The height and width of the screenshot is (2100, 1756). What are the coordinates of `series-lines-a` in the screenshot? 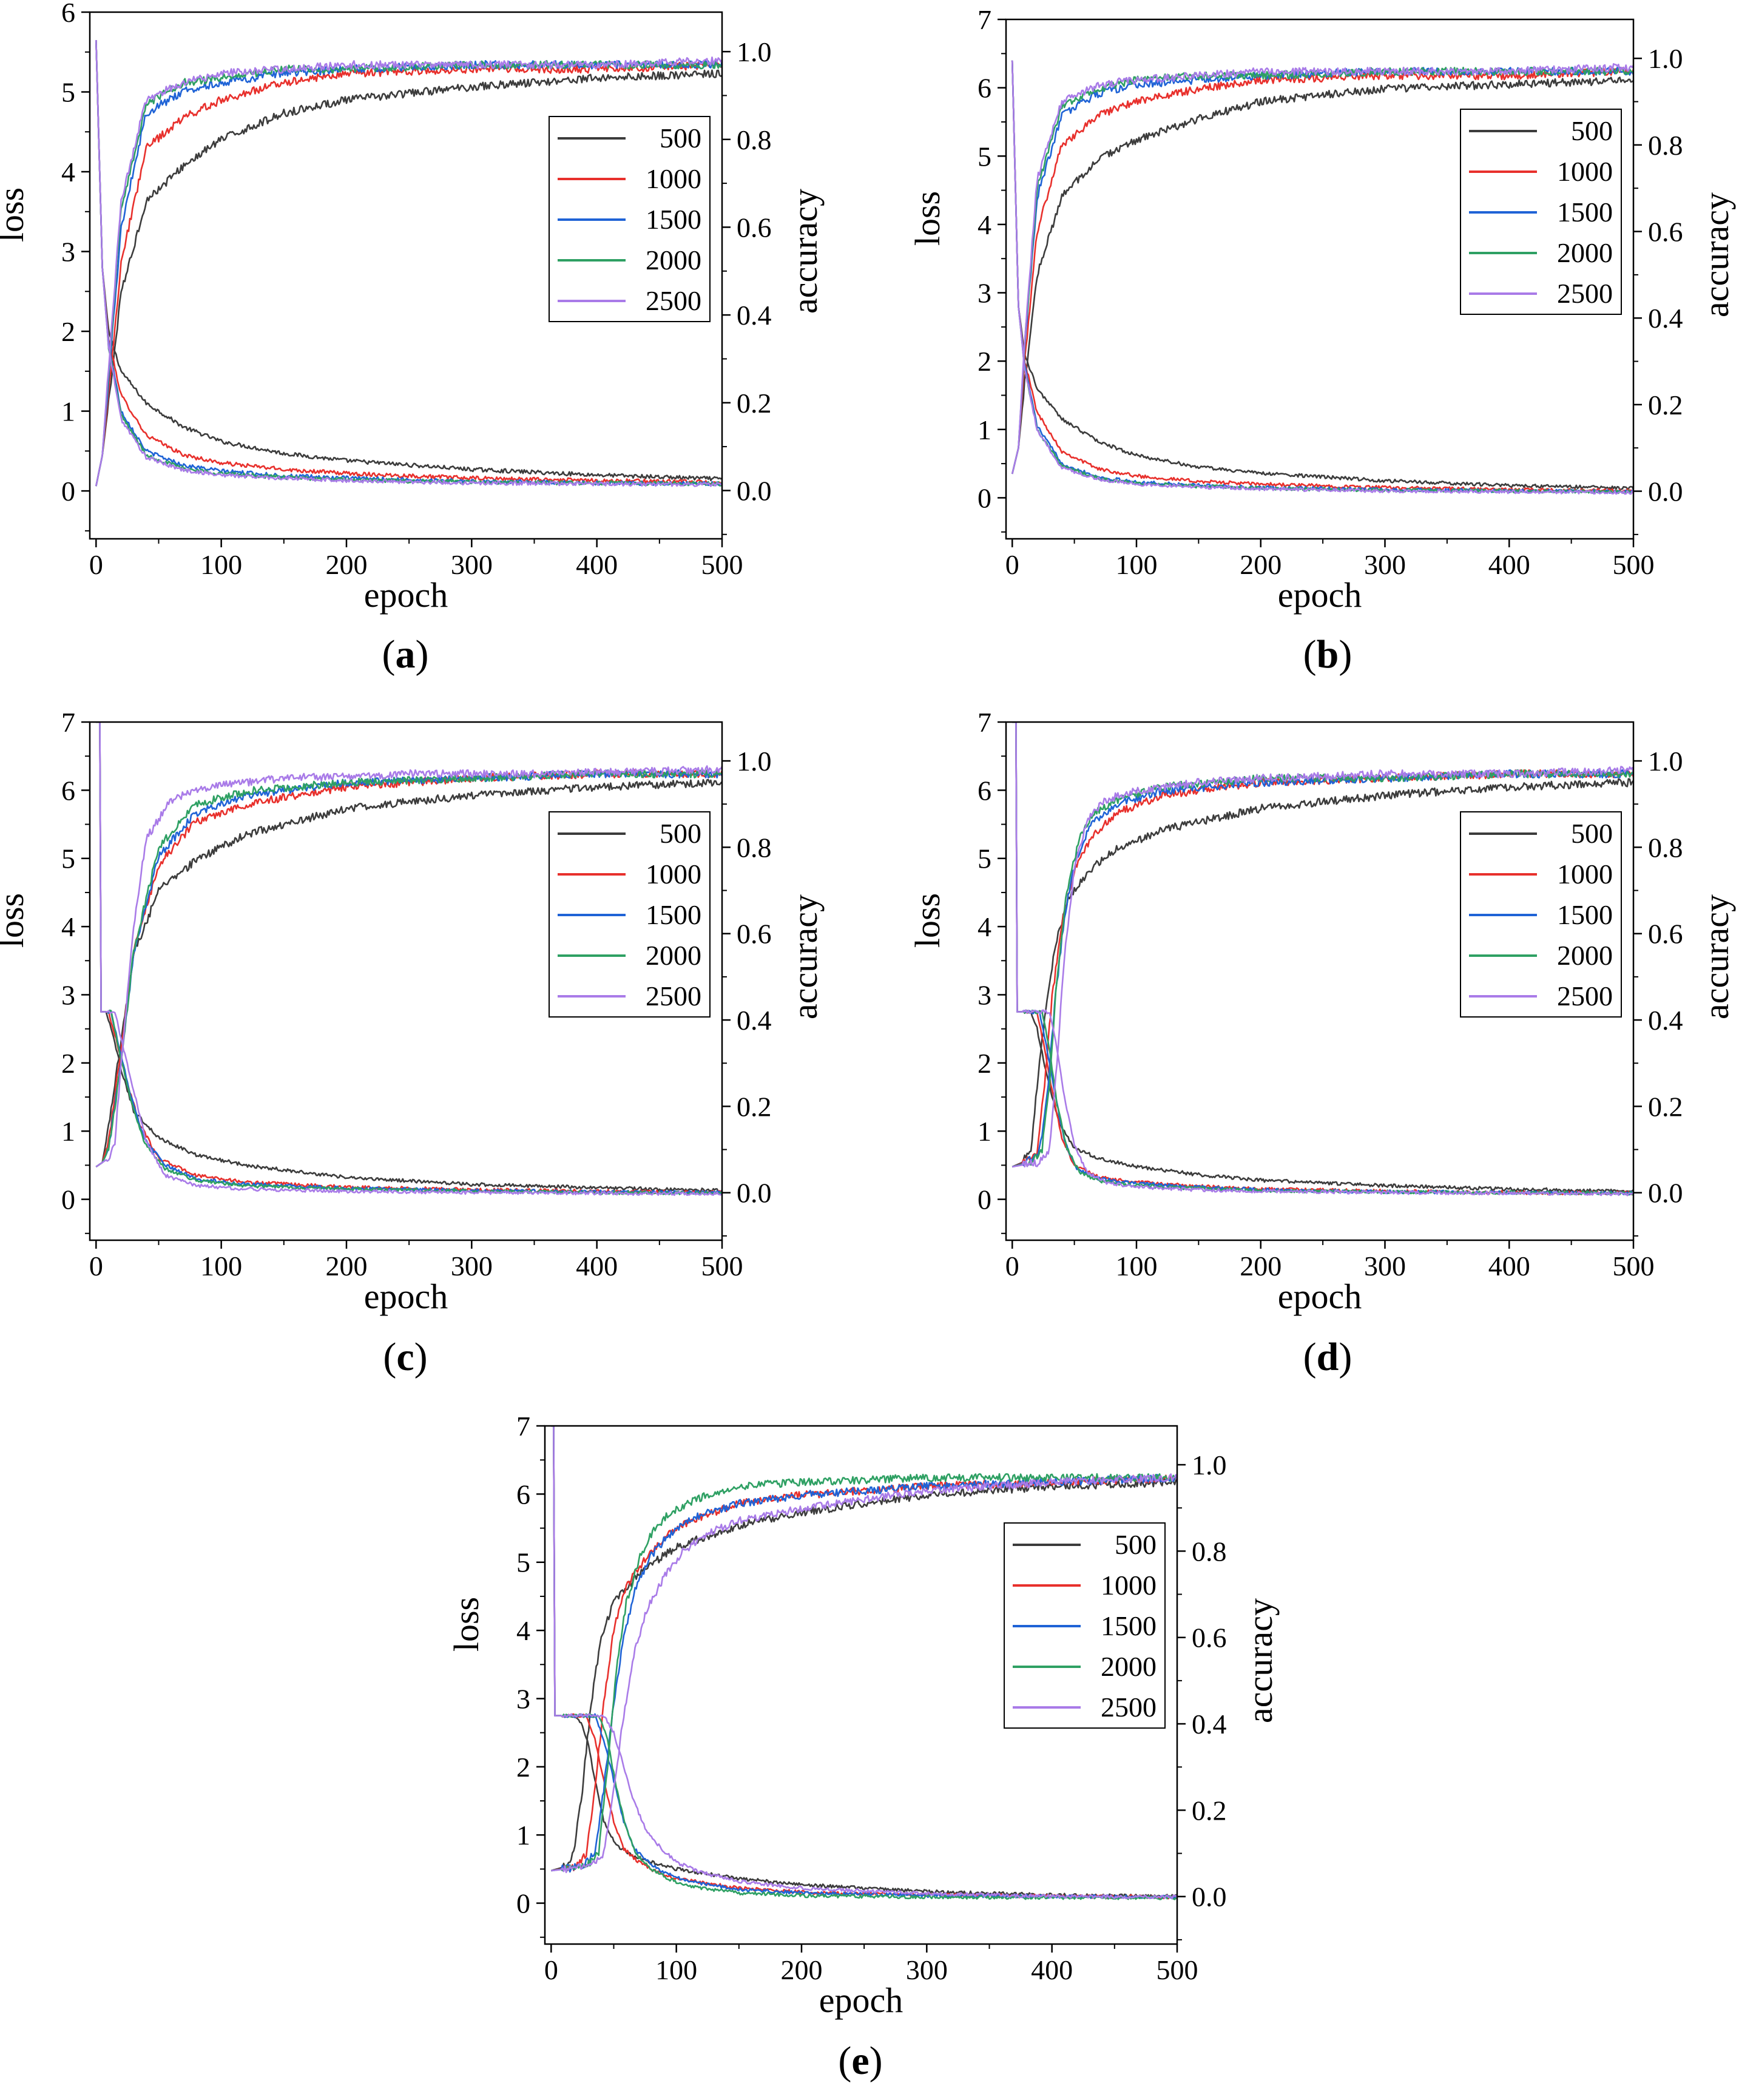 It's located at (408, 263).